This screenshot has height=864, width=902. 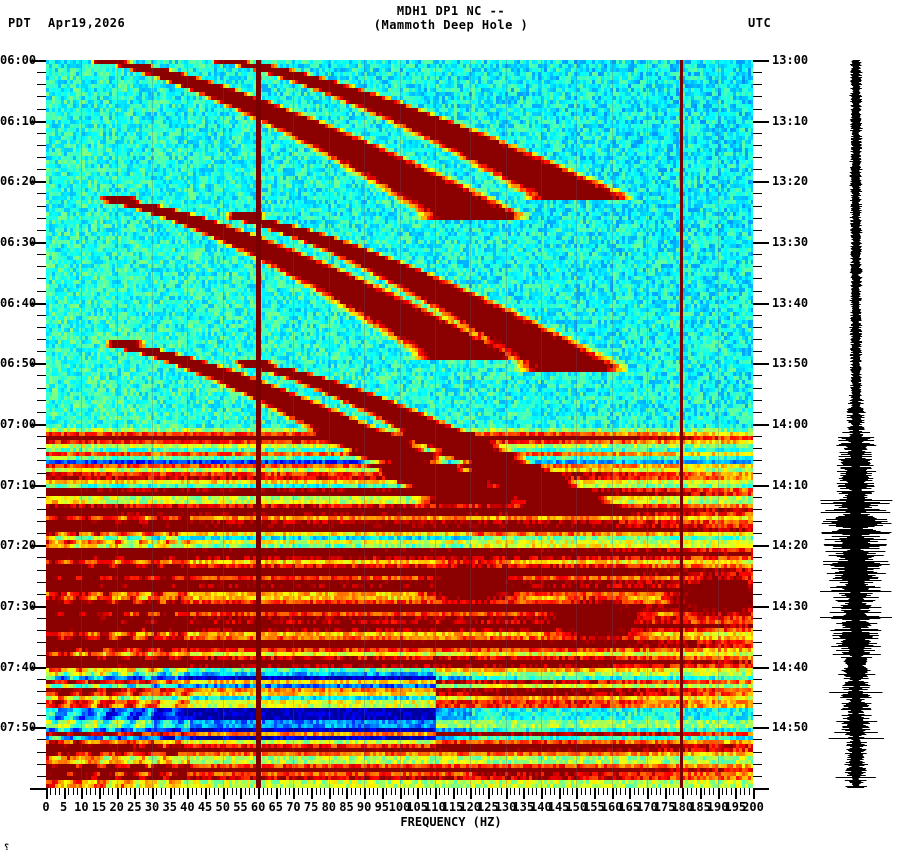 What do you see at coordinates (18, 120) in the screenshot?
I see `time-label-pdt: 06:10` at bounding box center [18, 120].